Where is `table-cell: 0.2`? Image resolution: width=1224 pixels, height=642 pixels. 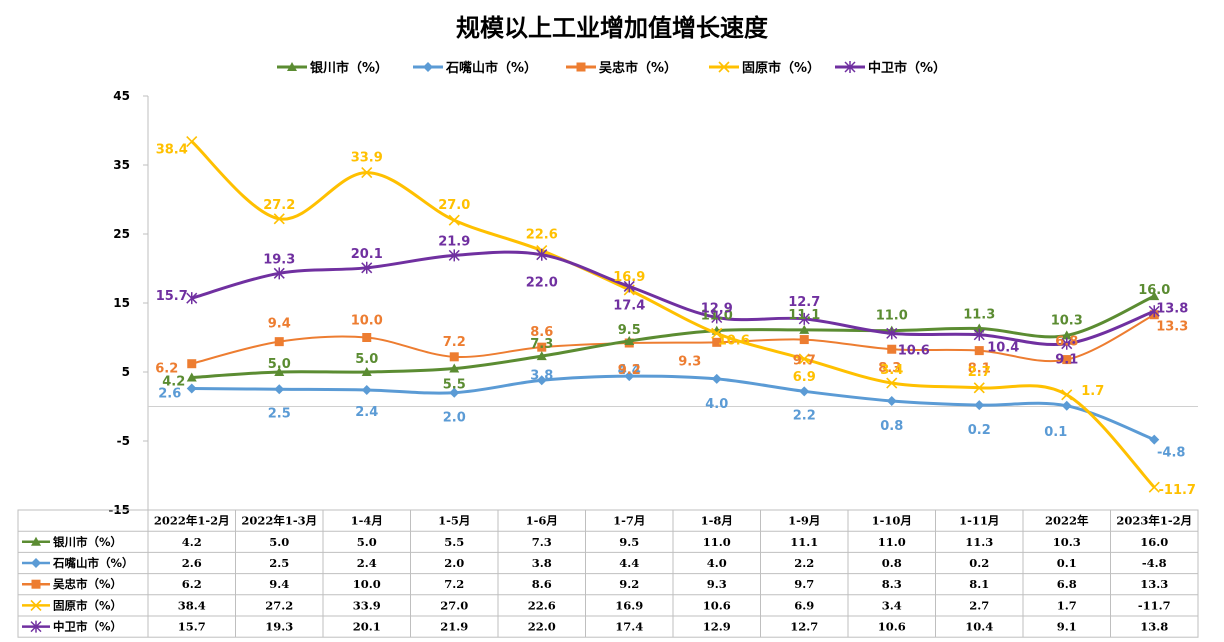 table-cell: 0.2 is located at coordinates (979, 563).